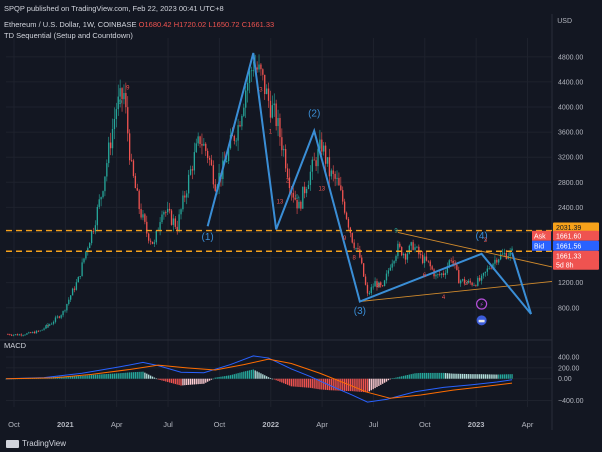 Image resolution: width=602 pixels, height=452 pixels. What do you see at coordinates (541, 245) in the screenshot?
I see `bid-tag-bg` at bounding box center [541, 245].